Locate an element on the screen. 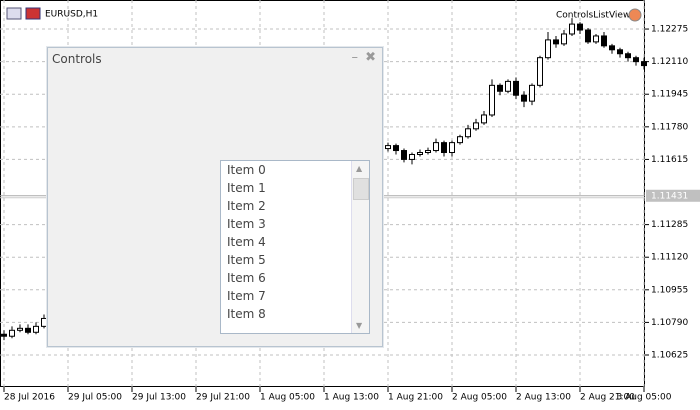 Image resolution: width=700 pixels, height=410 pixels. scroll-up: ▲ is located at coordinates (359, 168).